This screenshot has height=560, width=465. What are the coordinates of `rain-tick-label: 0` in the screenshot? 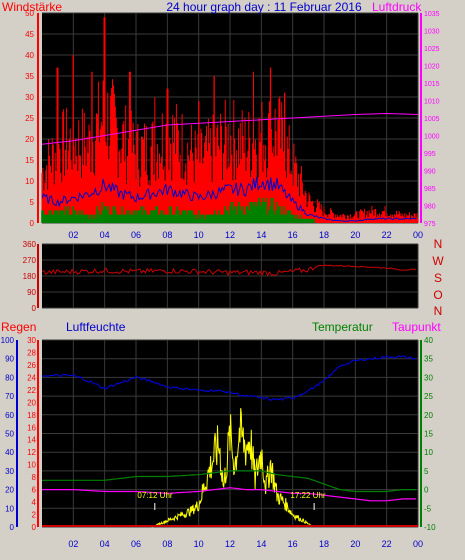 It's located at (34, 527).